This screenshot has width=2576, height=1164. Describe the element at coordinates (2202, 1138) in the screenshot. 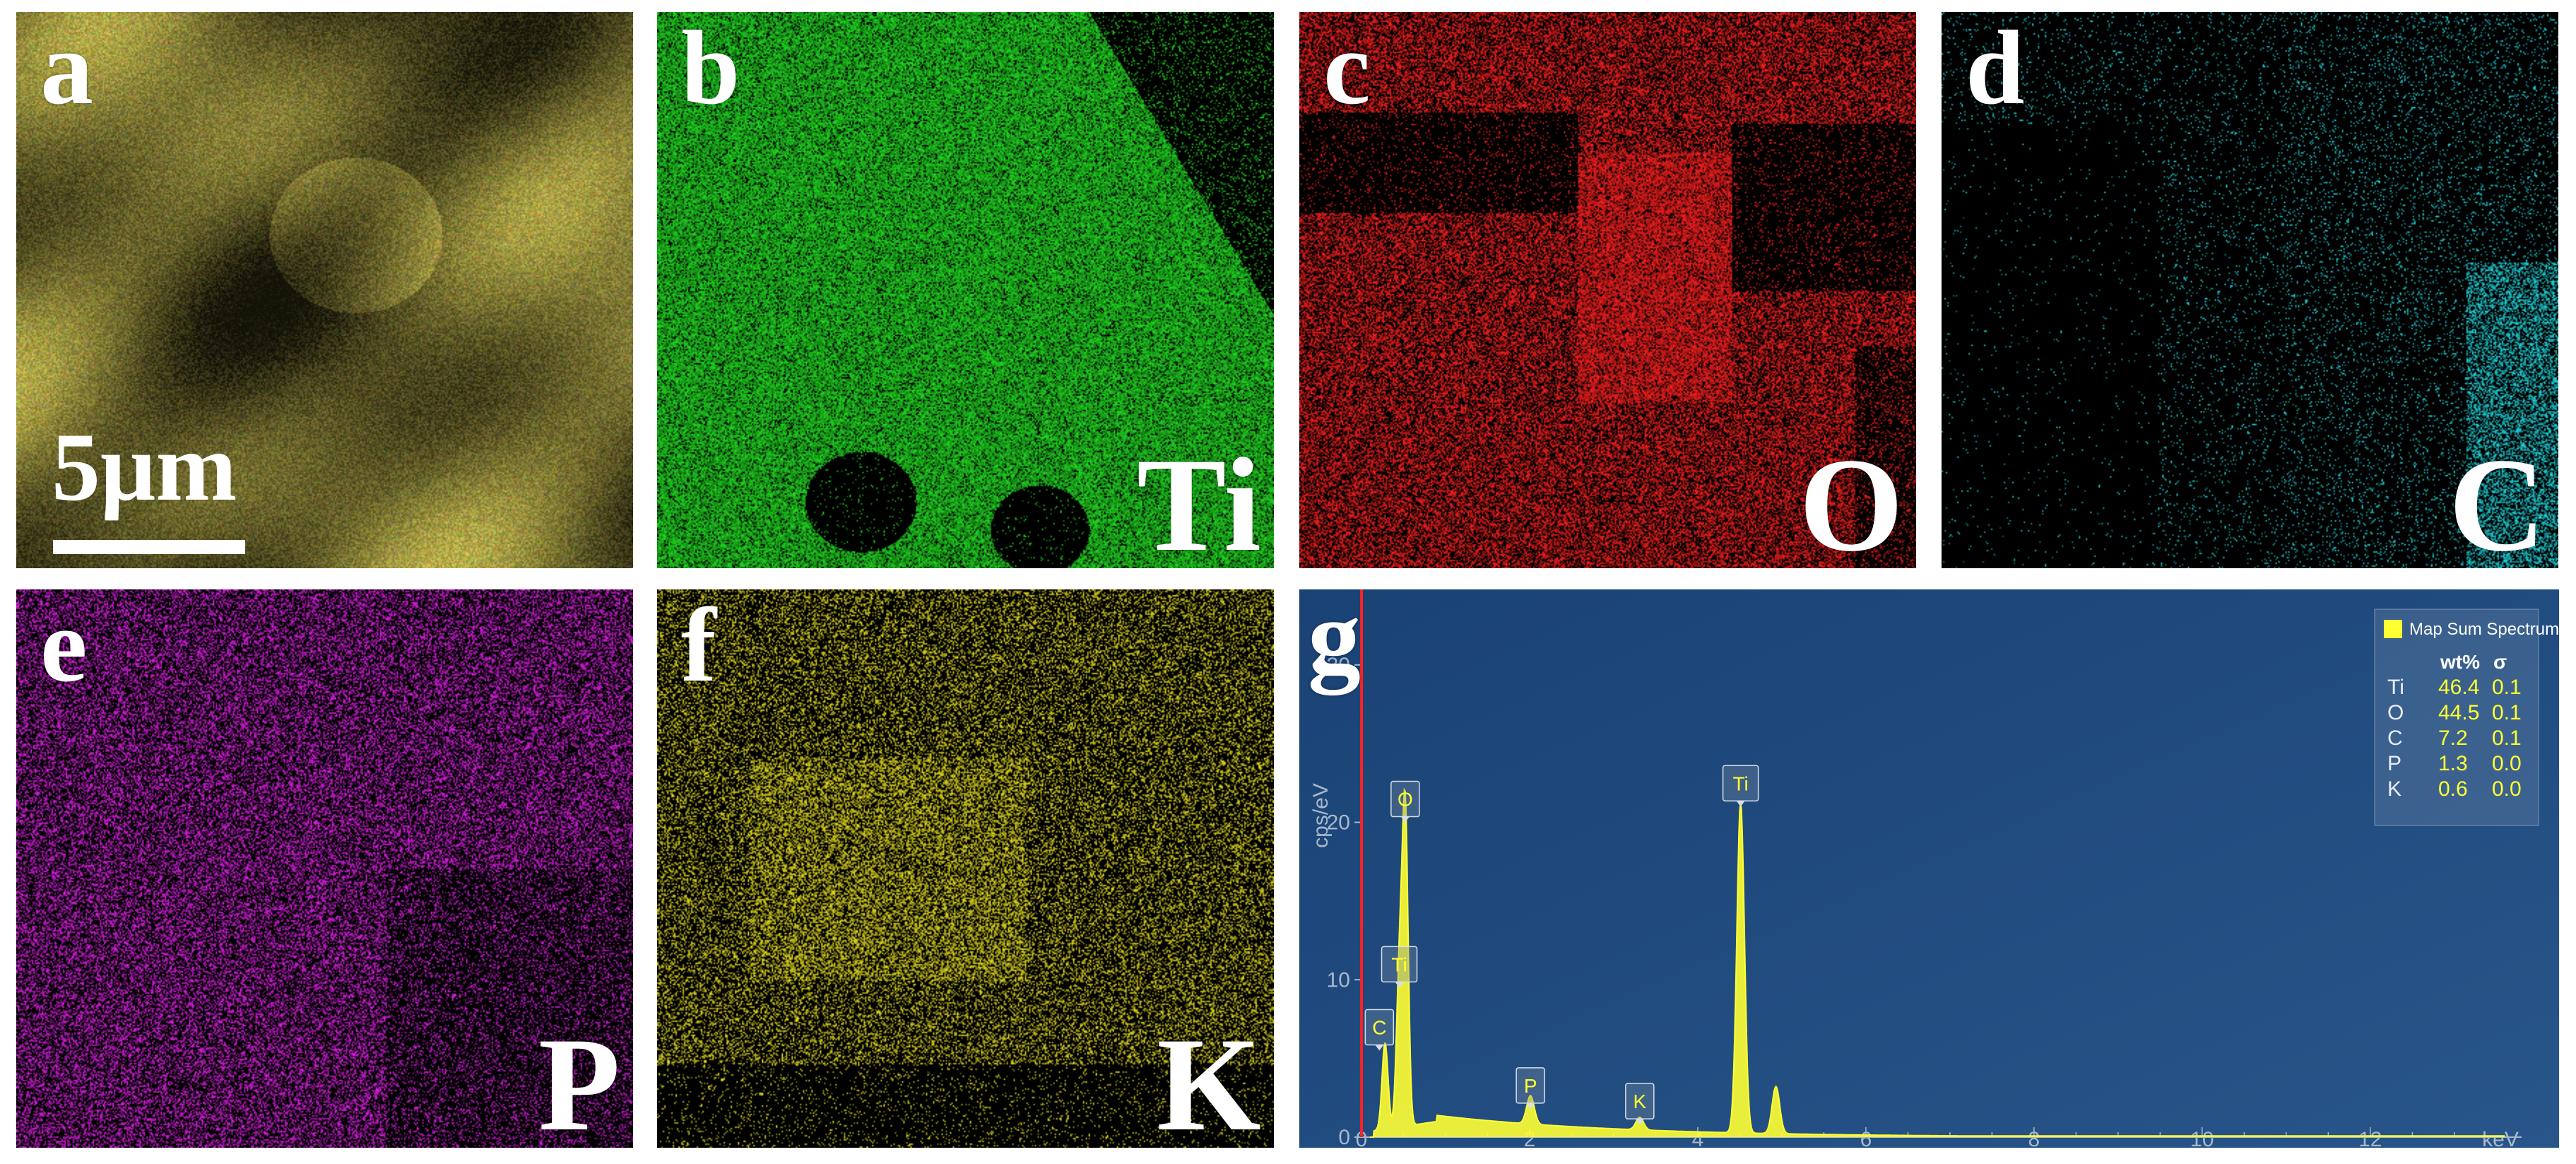

I see `x-tick-label: 10` at that location.